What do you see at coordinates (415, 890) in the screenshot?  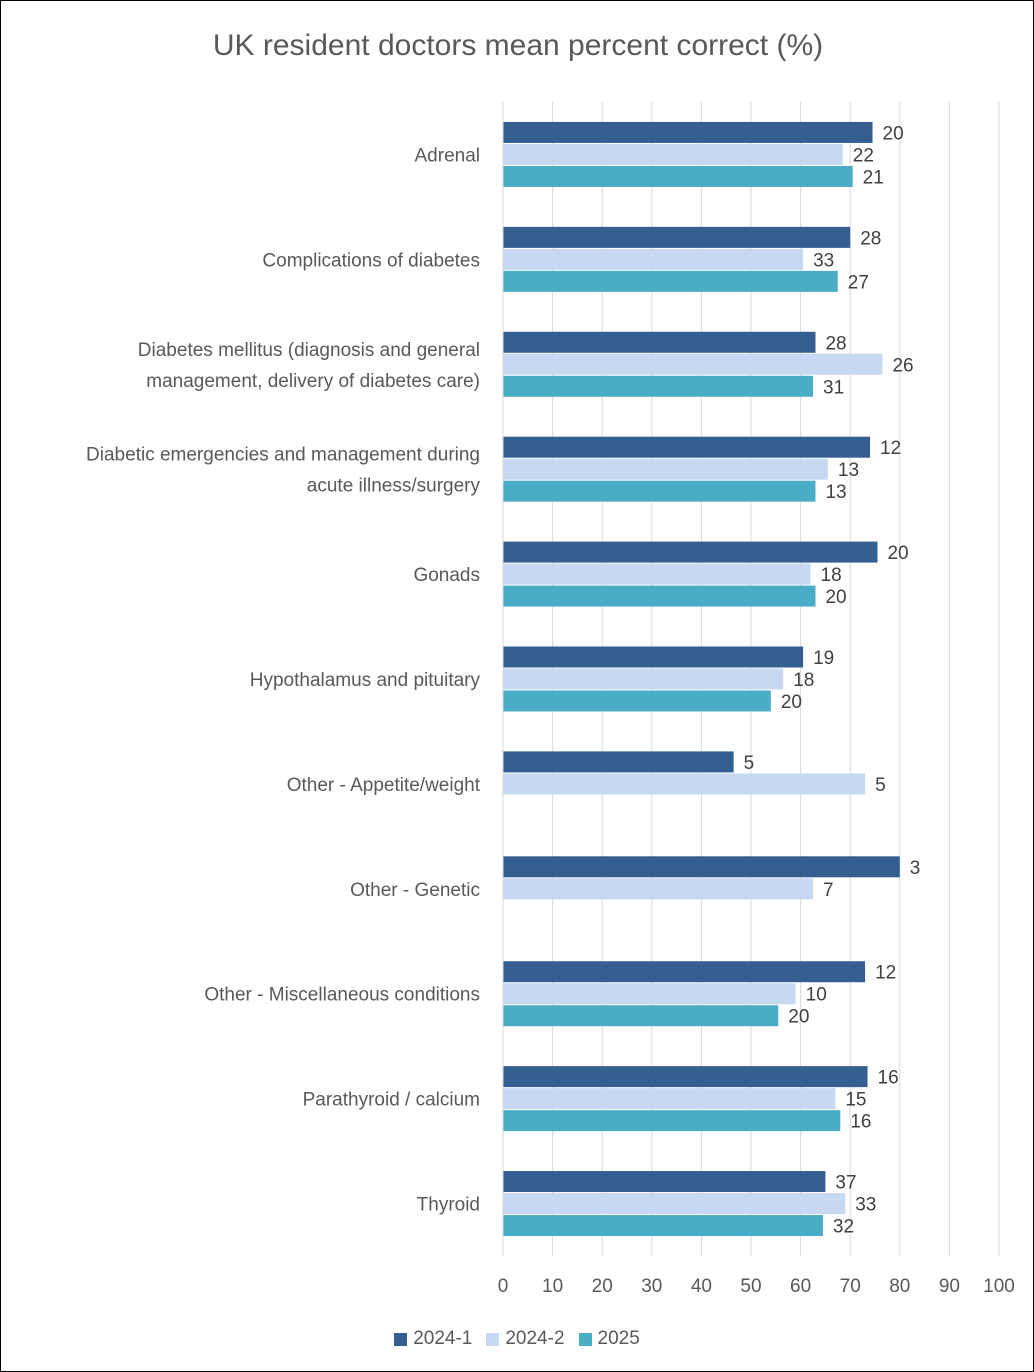 I see `category-label: Other - Genetic` at bounding box center [415, 890].